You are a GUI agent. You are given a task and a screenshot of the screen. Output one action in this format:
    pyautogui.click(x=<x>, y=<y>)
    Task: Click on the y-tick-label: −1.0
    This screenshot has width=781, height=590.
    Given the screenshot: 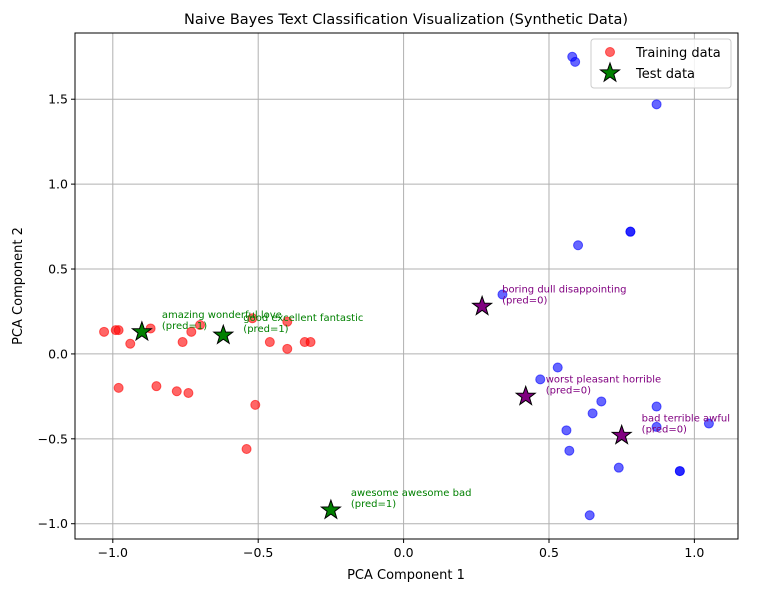 What is the action you would take?
    pyautogui.click(x=53, y=523)
    